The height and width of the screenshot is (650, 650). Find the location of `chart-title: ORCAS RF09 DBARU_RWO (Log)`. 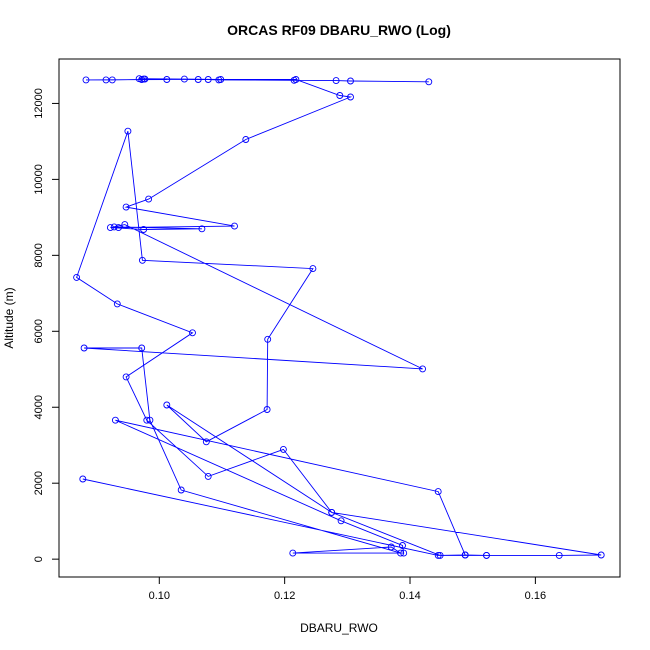

chart-title: ORCAS RF09 DBARU_RWO (Log) is located at coordinates (339, 30).